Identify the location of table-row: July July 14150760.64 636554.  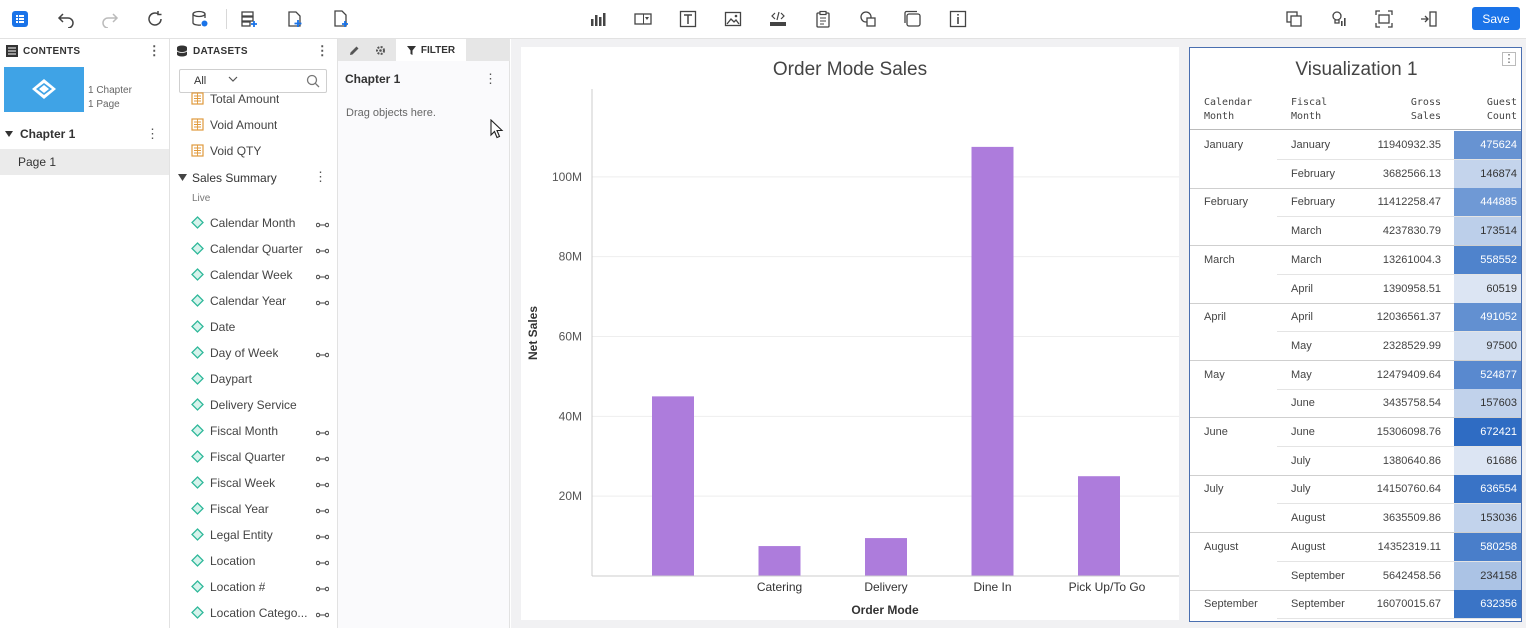
(1355, 490).